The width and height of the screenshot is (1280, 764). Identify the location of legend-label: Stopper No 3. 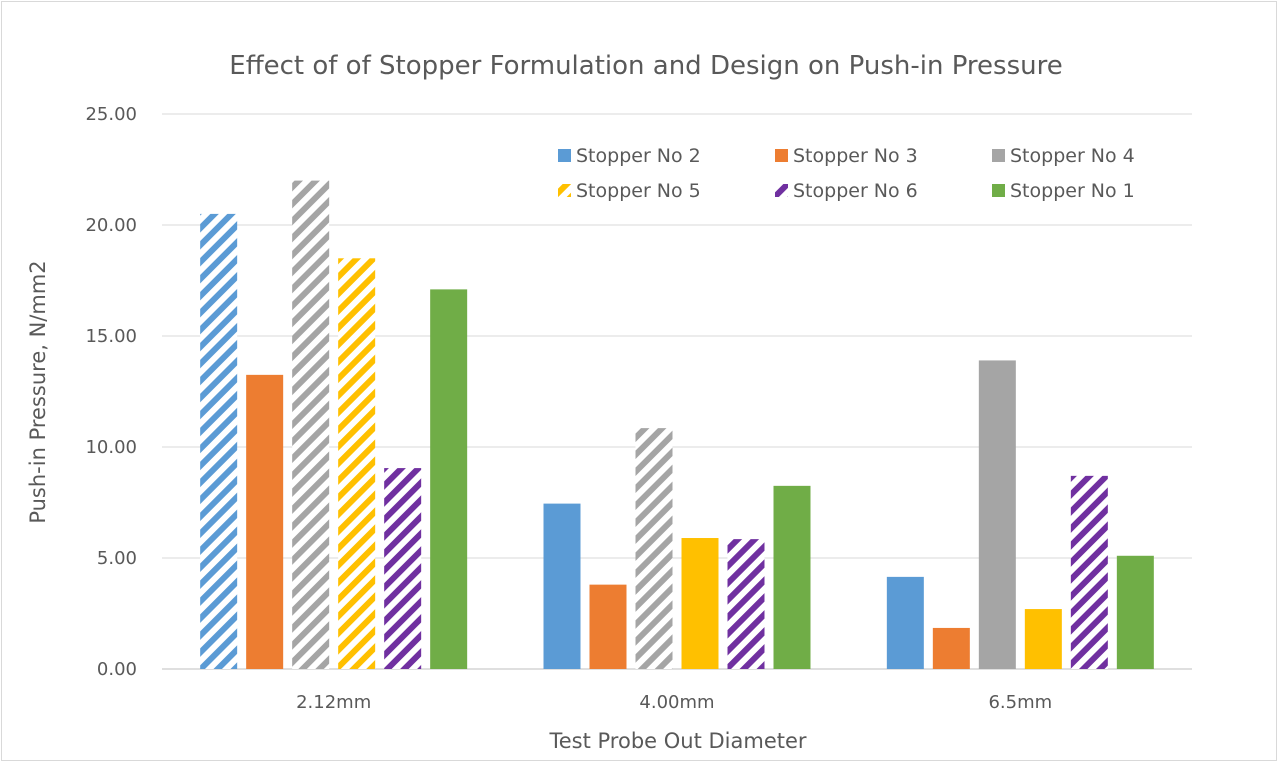
(855, 156).